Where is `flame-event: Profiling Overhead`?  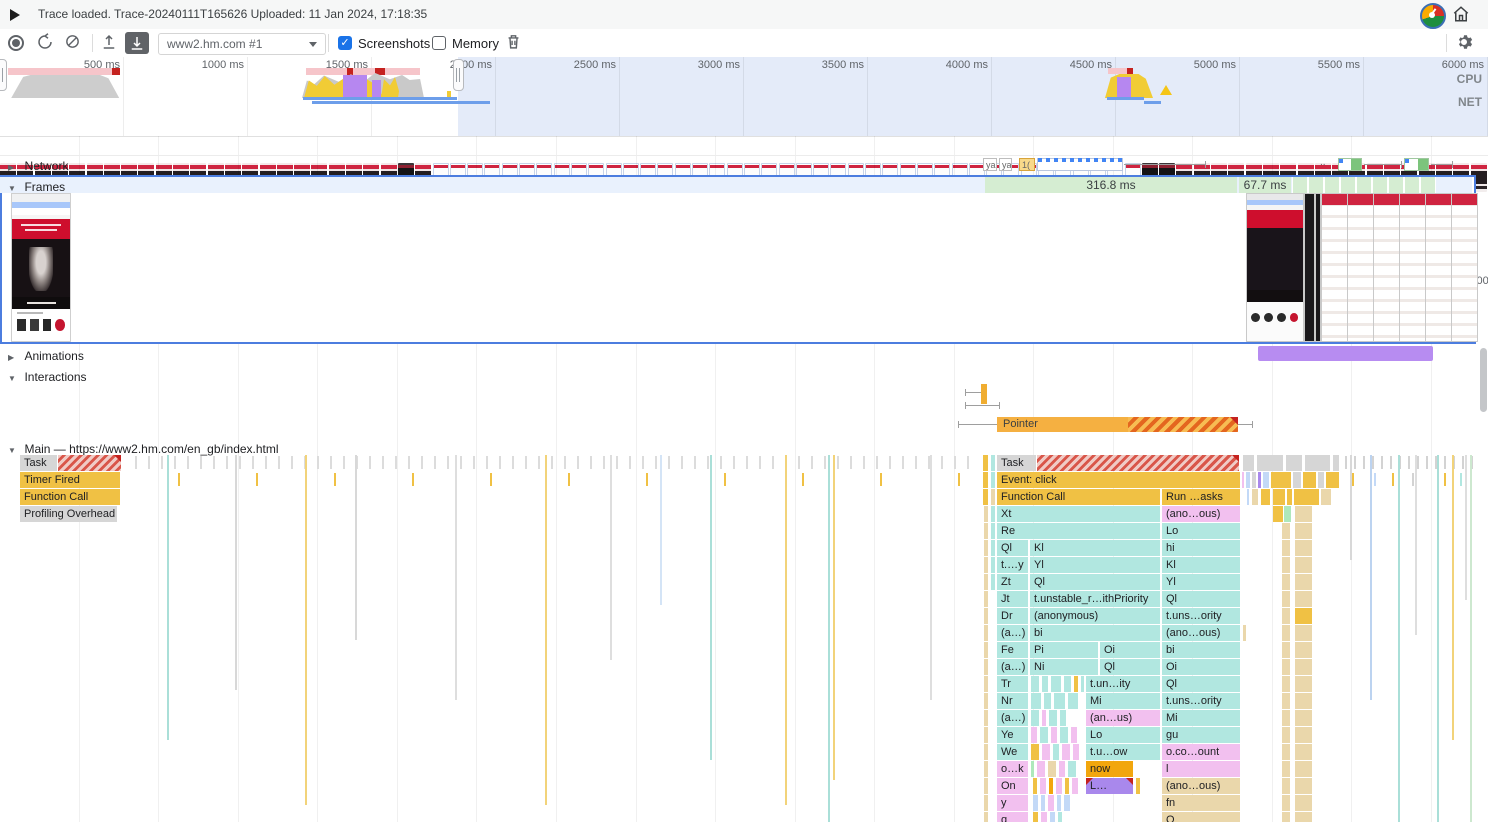
flame-event: Profiling Overhead is located at coordinates (68, 514).